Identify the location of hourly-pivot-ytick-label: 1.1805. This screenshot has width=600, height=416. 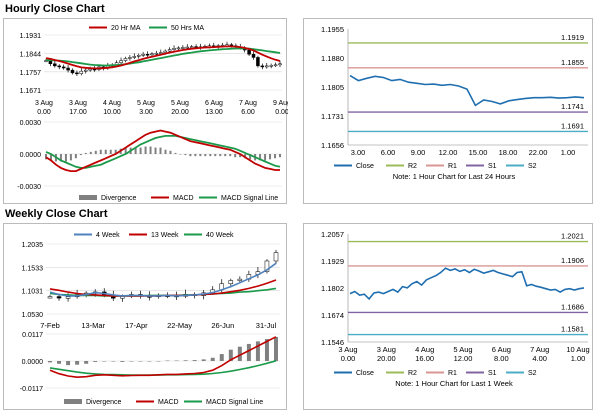
(332, 87).